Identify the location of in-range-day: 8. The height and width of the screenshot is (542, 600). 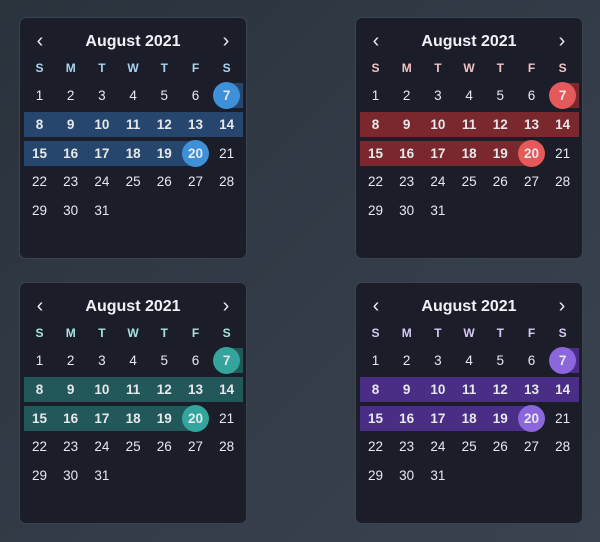
(375, 389).